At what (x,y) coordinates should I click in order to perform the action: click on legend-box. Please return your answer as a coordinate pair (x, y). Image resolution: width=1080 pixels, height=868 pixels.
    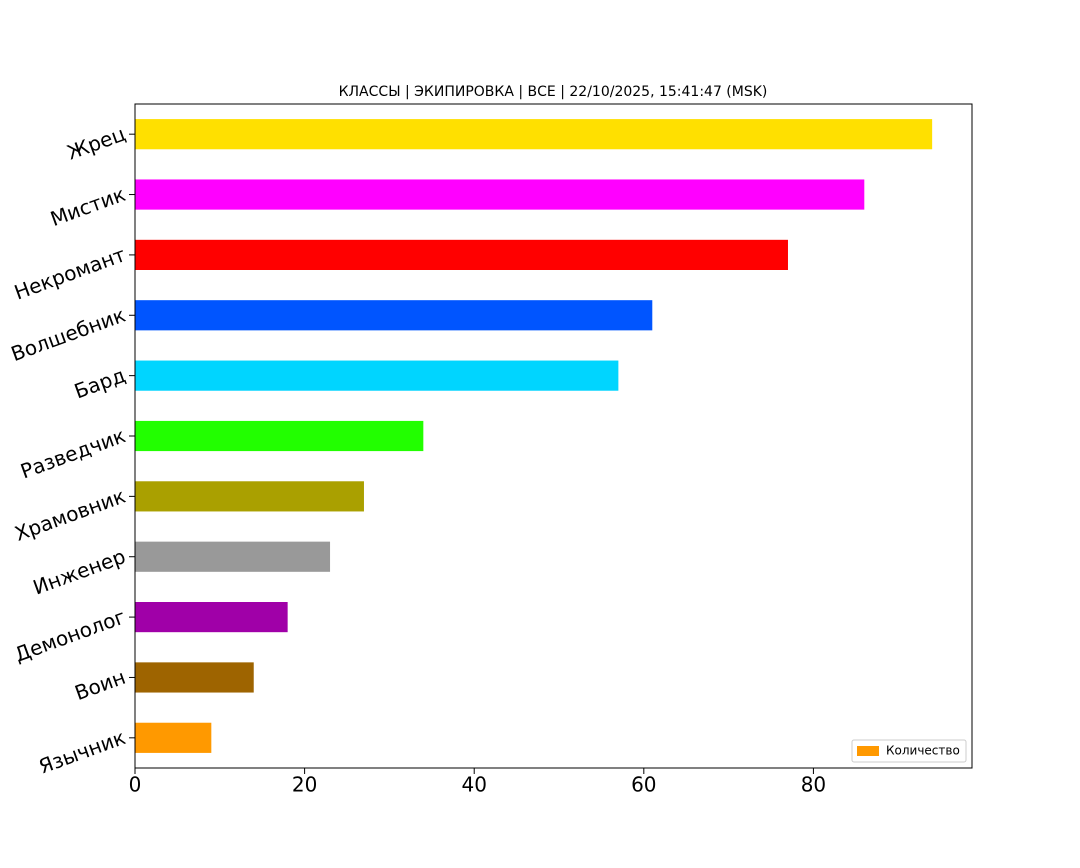
    Looking at the image, I should click on (909, 751).